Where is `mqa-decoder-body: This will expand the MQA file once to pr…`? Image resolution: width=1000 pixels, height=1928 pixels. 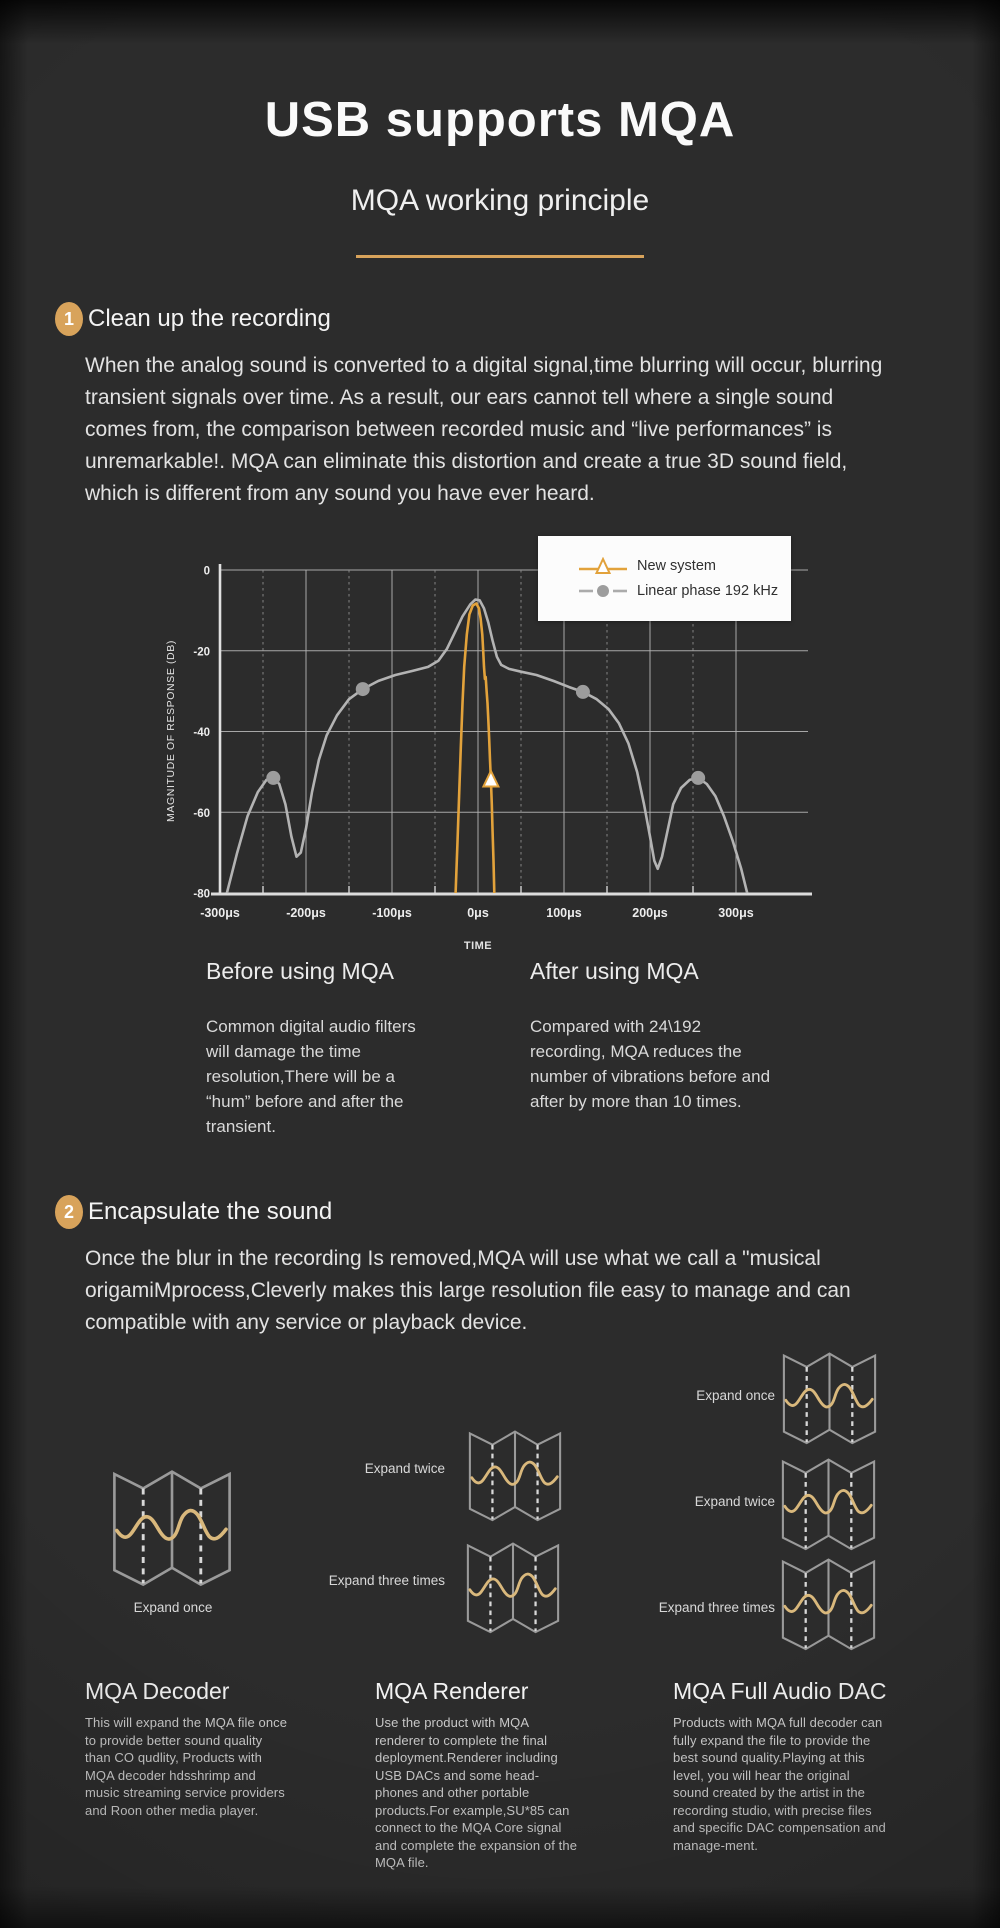
mqa-decoder-body: This will expand the MQA file once to pr… is located at coordinates (186, 1766).